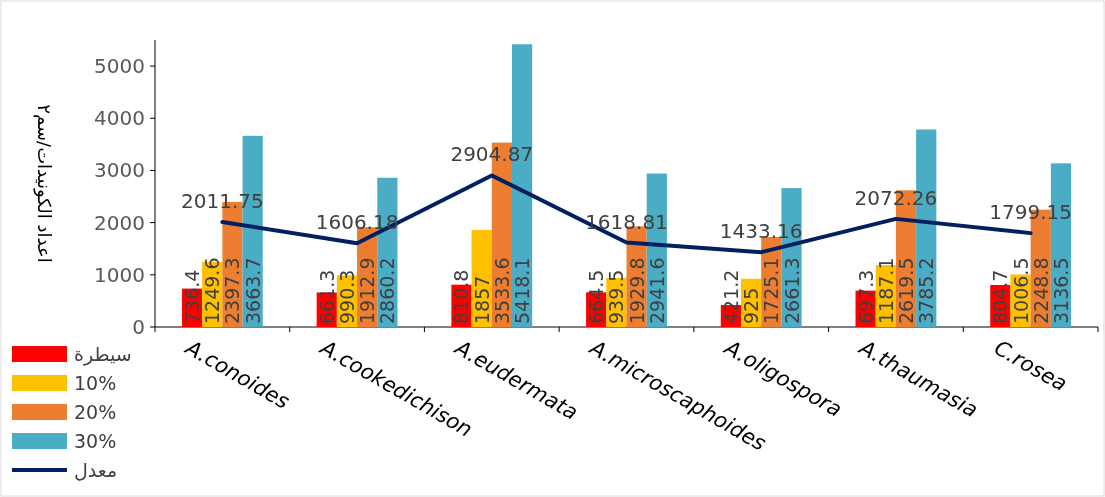  I want to click on data-label: 925, so click(751, 305).